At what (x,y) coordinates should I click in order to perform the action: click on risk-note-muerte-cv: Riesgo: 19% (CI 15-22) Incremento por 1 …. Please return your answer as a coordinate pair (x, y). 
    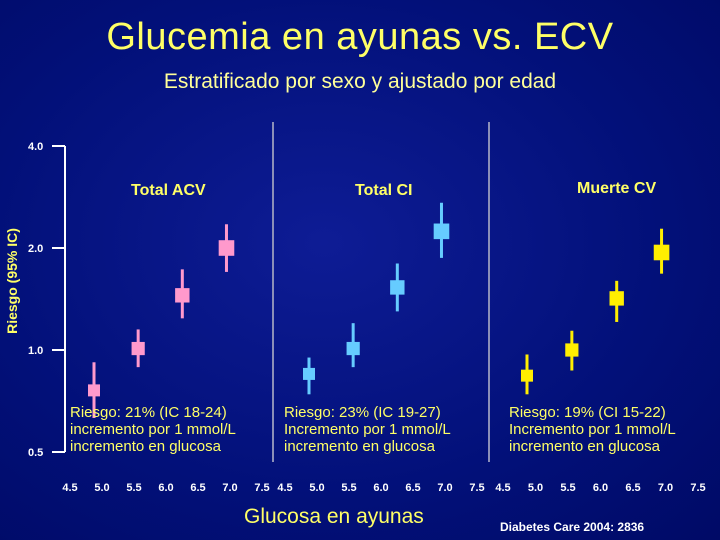
    Looking at the image, I should click on (592, 429).